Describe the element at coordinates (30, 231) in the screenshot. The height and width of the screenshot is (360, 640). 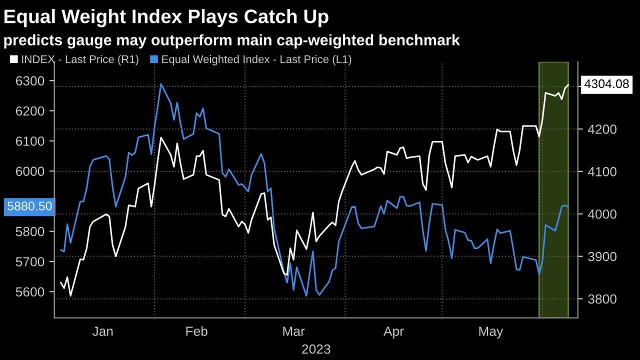
I see `y-tick-label: 5800` at that location.